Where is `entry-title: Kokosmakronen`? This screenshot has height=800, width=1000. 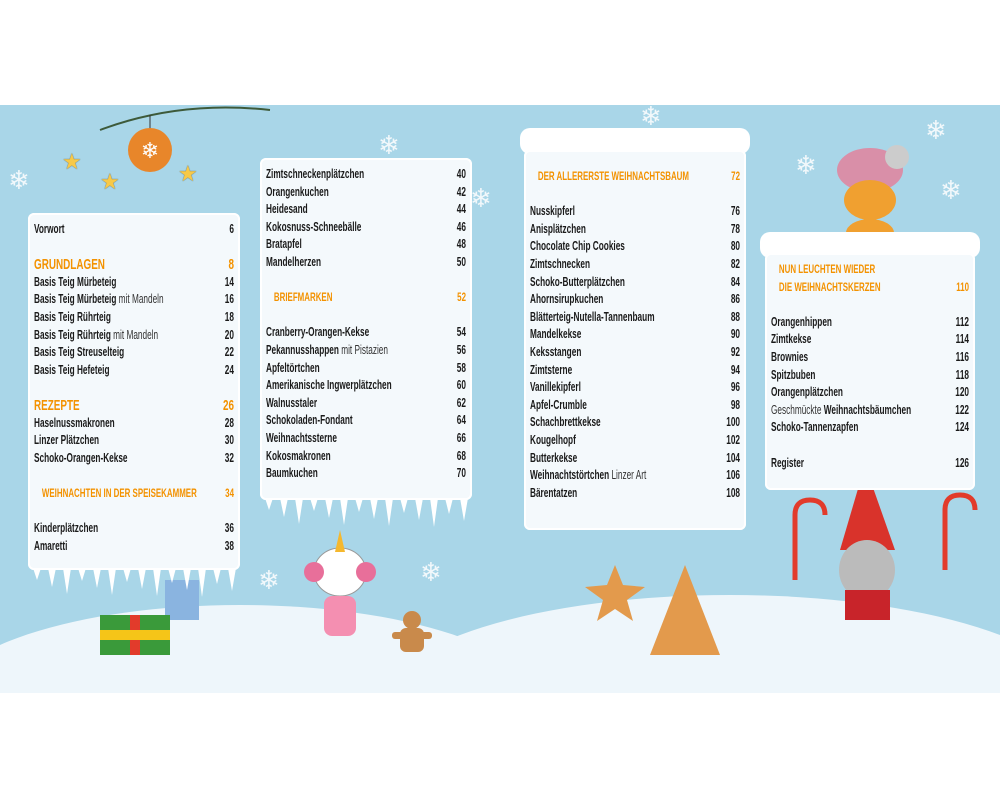
entry-title: Kokosmakronen is located at coordinates (298, 457).